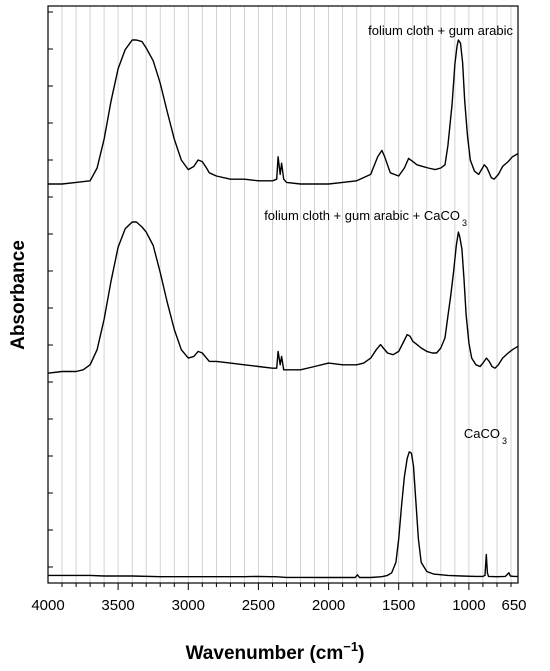  What do you see at coordinates (258, 605) in the screenshot?
I see `x-tick-label: 2500` at bounding box center [258, 605].